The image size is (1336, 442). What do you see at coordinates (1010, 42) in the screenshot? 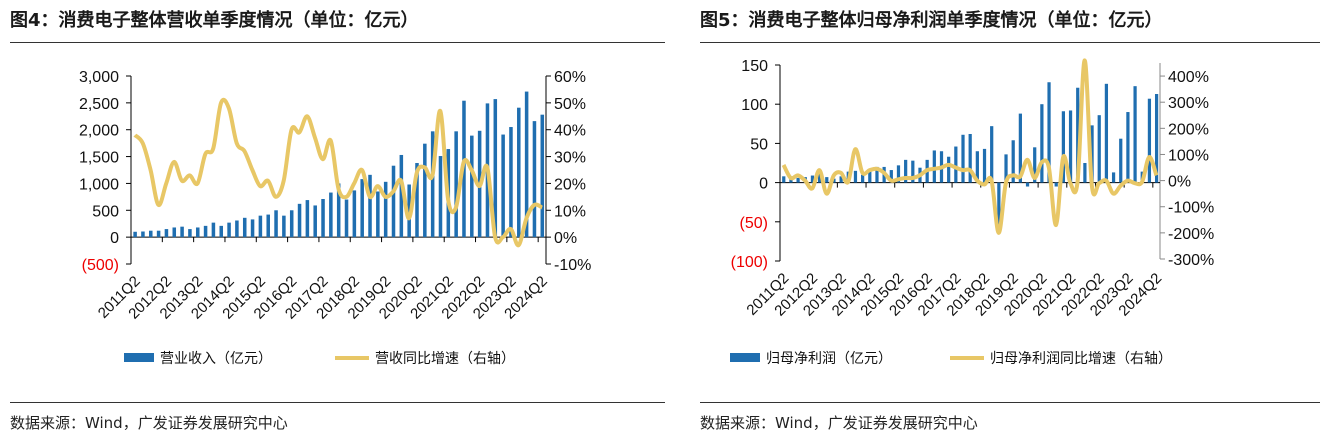
I see `title-rule` at bounding box center [1010, 42].